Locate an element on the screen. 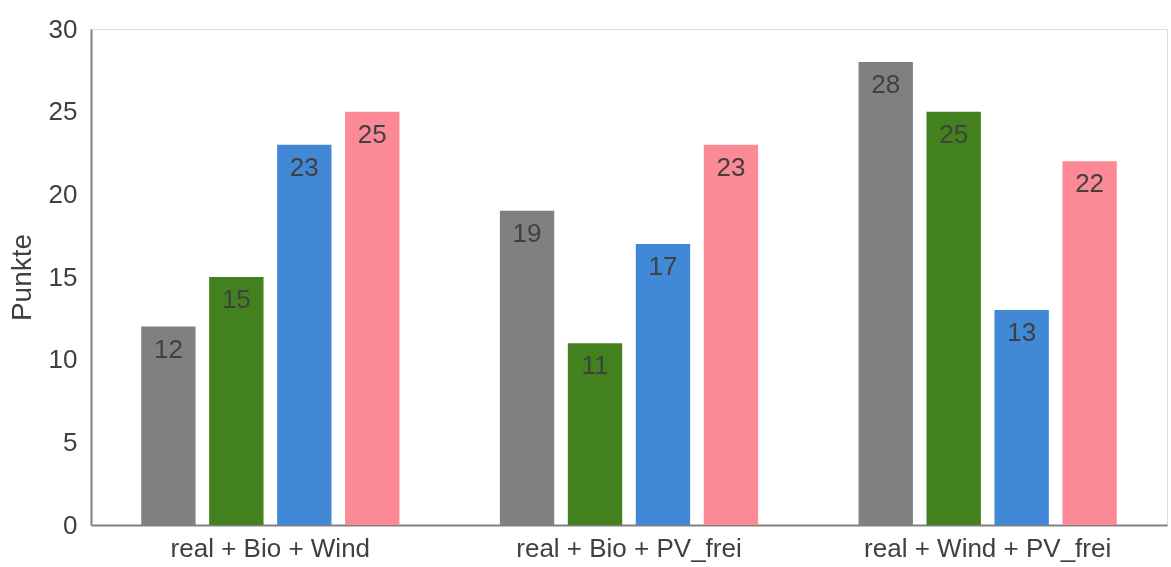 The width and height of the screenshot is (1171, 567). data-label: 22 is located at coordinates (1090, 183).